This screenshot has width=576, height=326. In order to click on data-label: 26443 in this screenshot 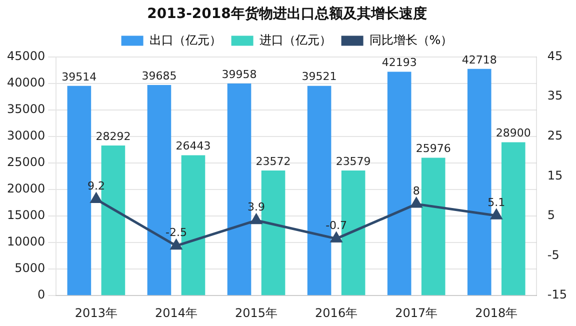, I will do `click(193, 146)`.